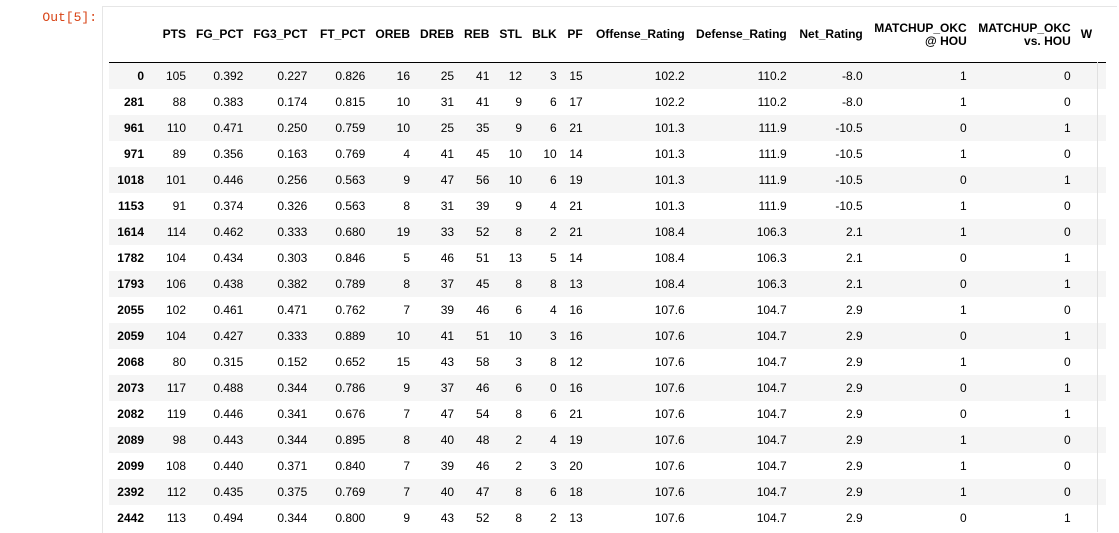 The image size is (1119, 533). What do you see at coordinates (176, 388) in the screenshot?
I see `table-cell: 117` at bounding box center [176, 388].